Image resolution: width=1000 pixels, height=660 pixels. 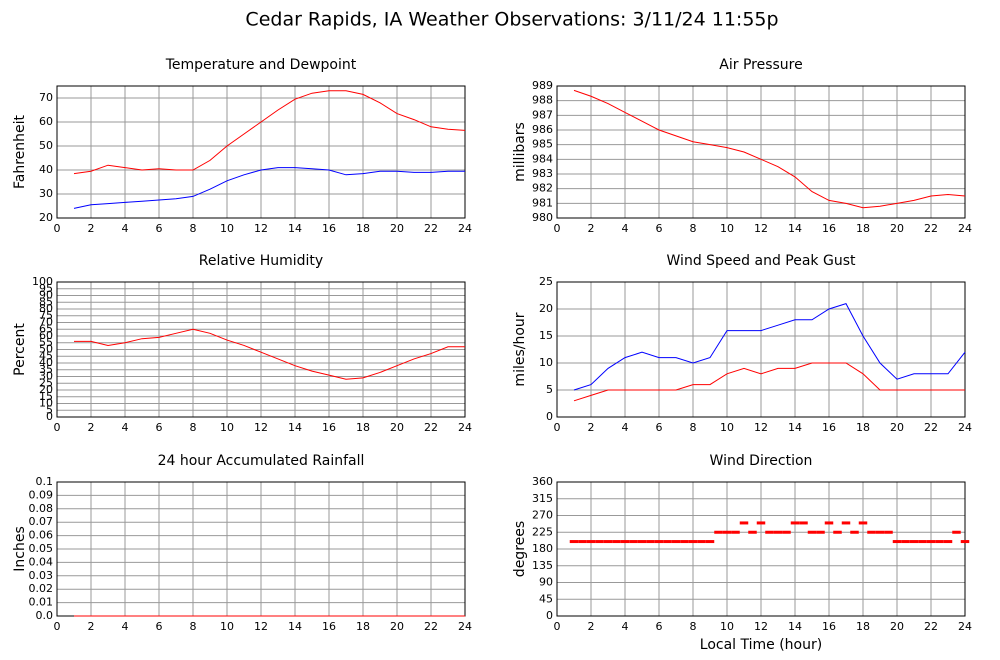 I want to click on y-tick-label: 984, so click(x=542, y=158).